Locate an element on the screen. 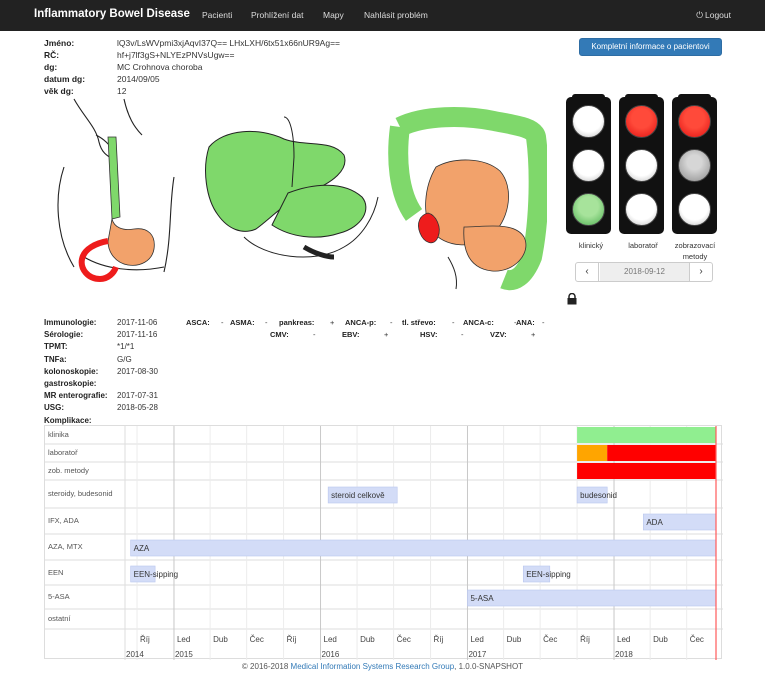  terminal-ileum-segment is located at coordinates (429, 228).